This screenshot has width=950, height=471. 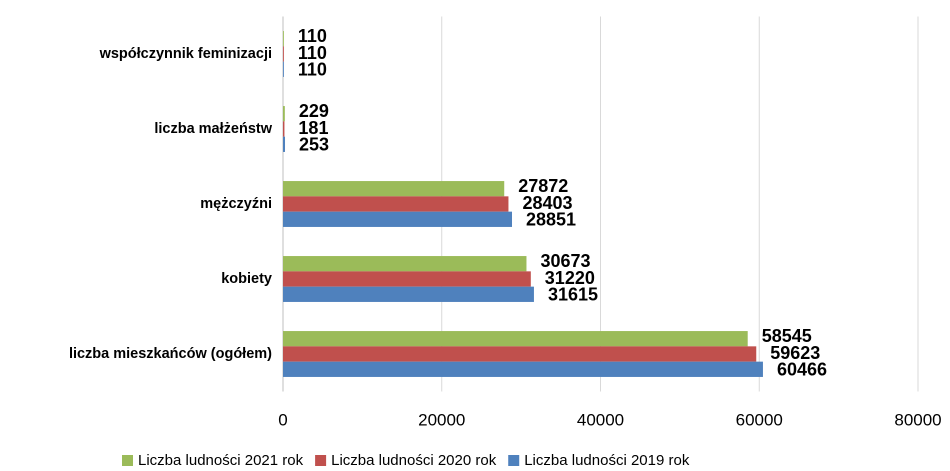 I want to click on data-label: 31615, so click(x=573, y=295).